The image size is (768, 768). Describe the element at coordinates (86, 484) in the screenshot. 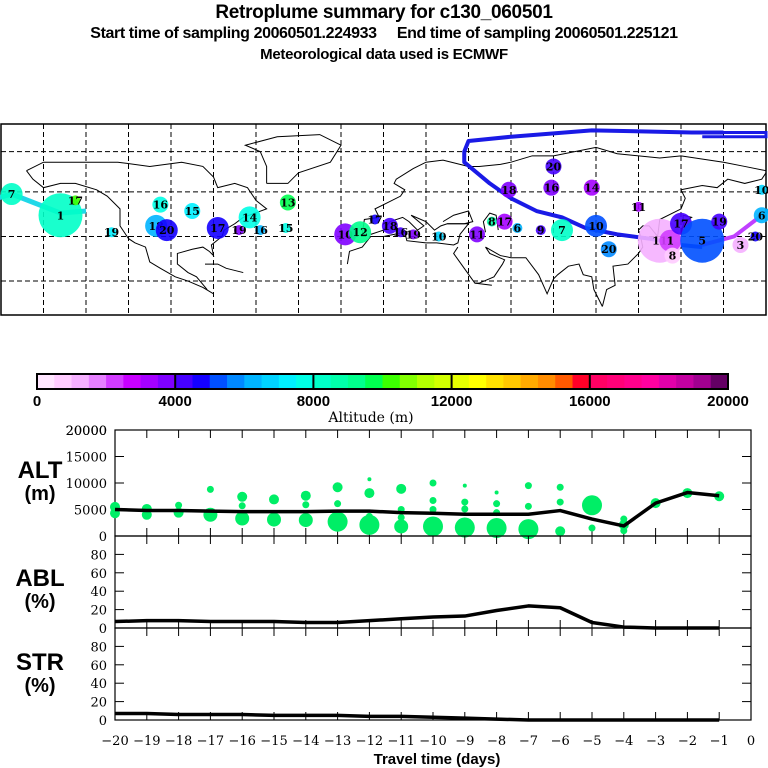

I see `y-tick-label: 10000` at that location.